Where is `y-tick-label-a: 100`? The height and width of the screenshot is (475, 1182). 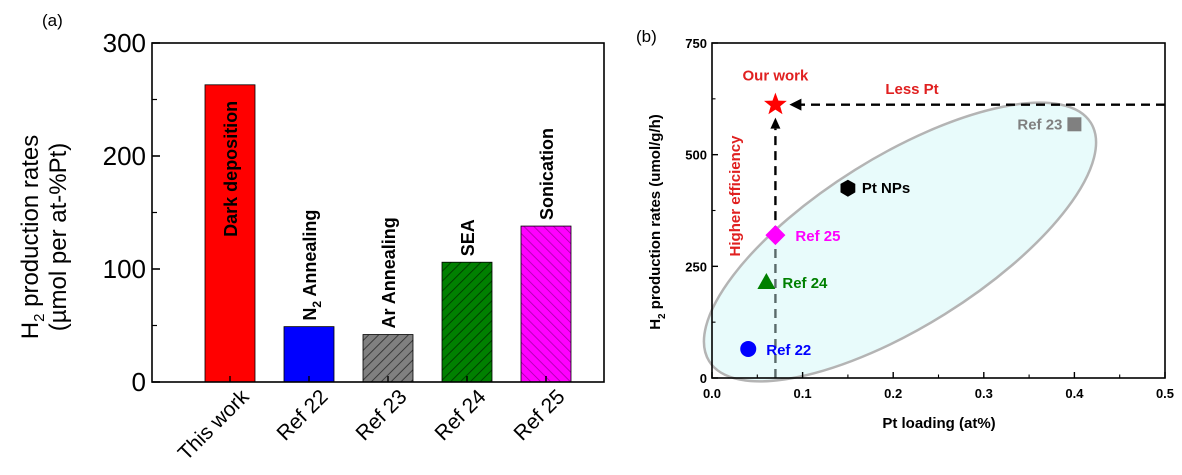
y-tick-label-a: 100 is located at coordinates (124, 269).